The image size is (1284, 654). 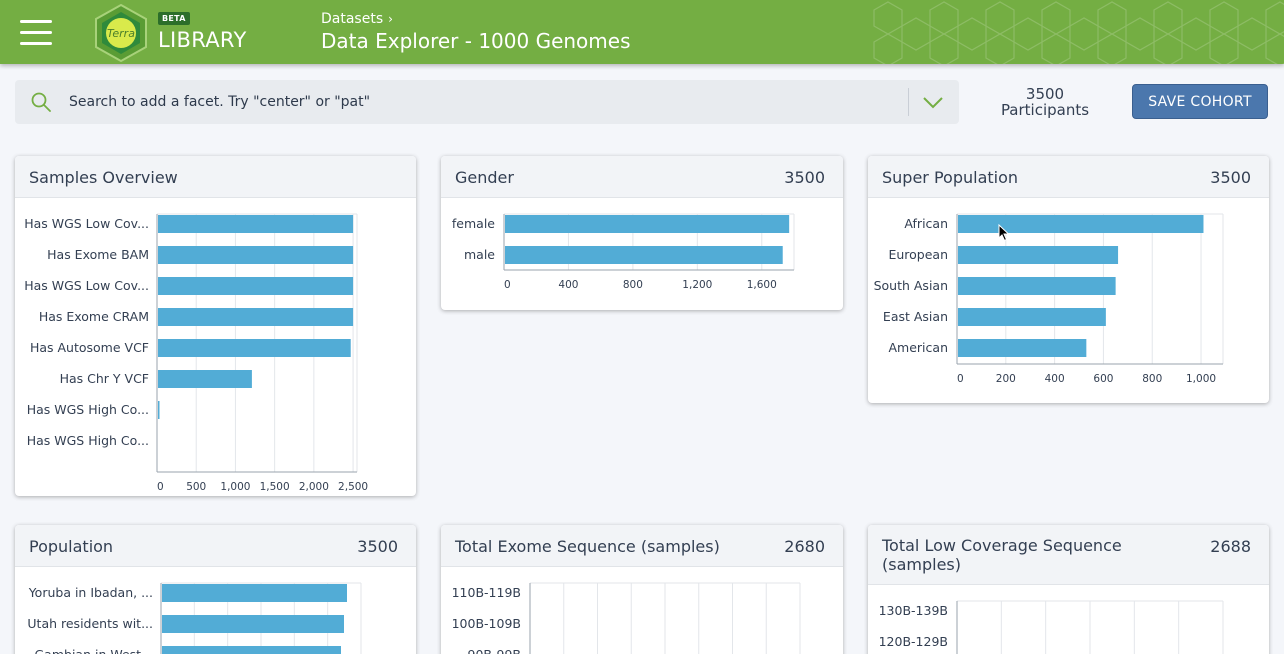 I want to click on card-title: Super Population, so click(x=950, y=177).